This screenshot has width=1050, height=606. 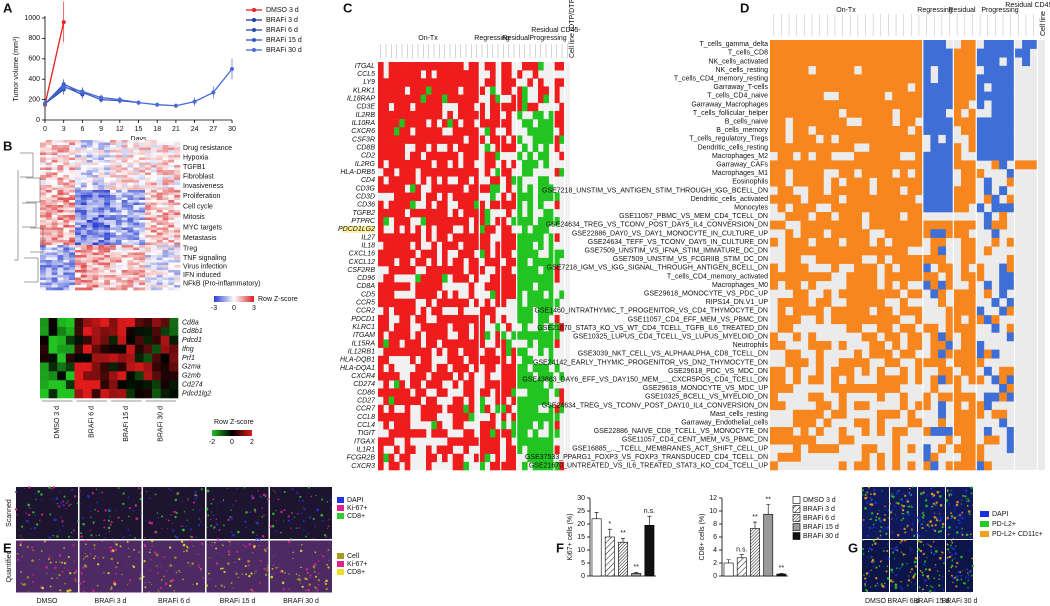 I want to click on row-label: NFkB (Pro-inflammatory), so click(x=221, y=283).